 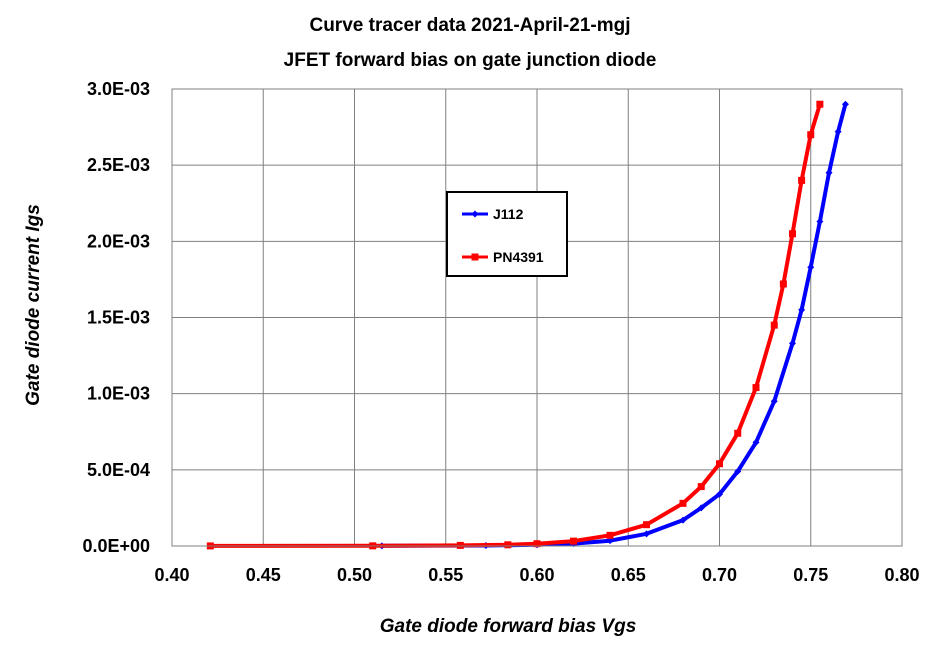 I want to click on legend-box, so click(x=507, y=234).